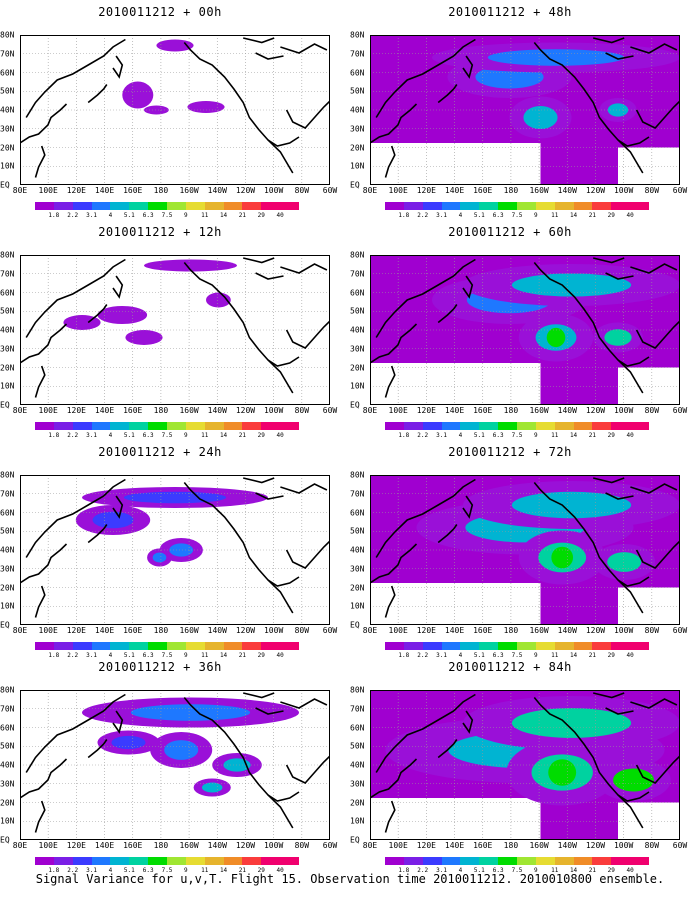 This screenshot has height=900, width=700. I want to click on colorbar-label: 2.2, so click(423, 870).